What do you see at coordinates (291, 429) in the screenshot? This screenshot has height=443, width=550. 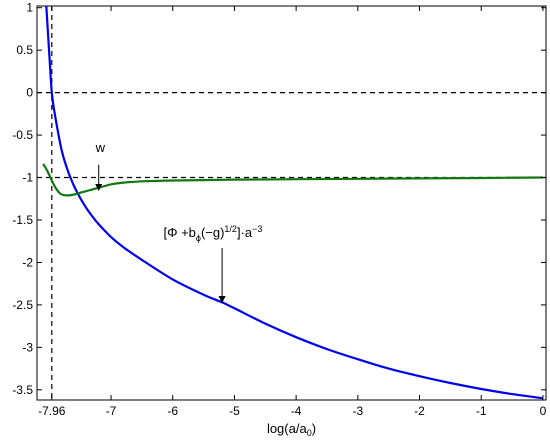 I see `x-axis-title: log(a/a0)` at bounding box center [291, 429].